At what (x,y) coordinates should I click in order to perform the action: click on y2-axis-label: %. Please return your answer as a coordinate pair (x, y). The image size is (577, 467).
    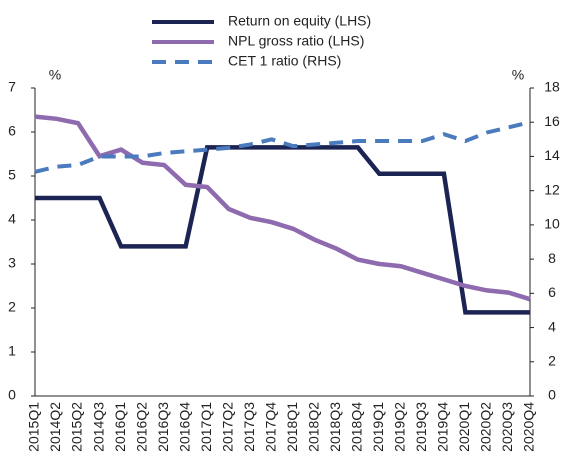
    Looking at the image, I should click on (518, 75).